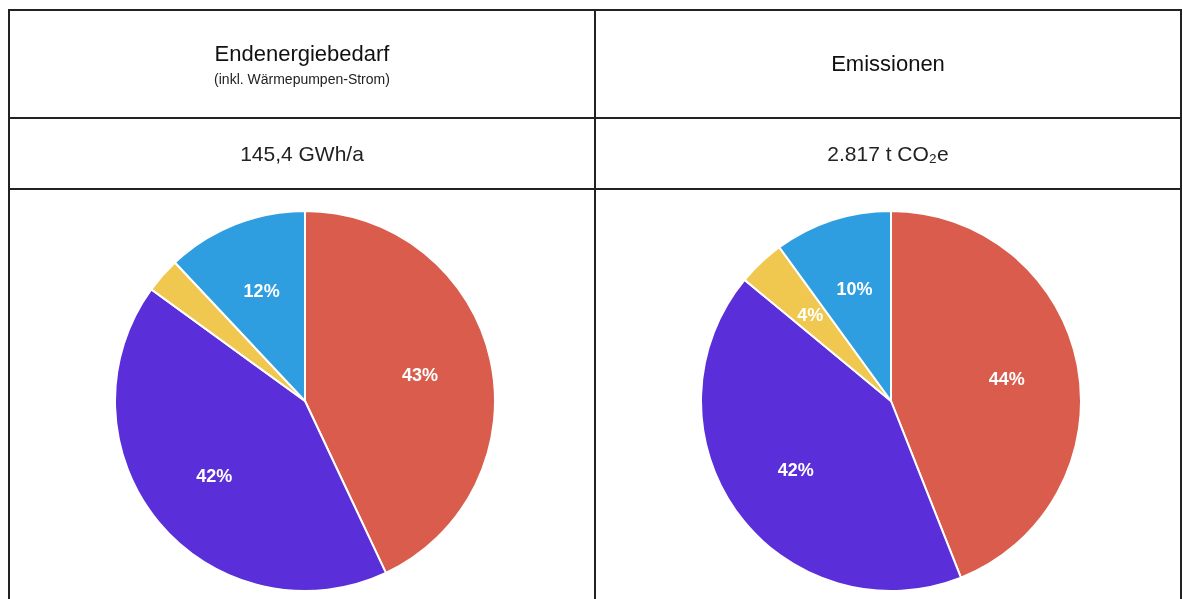 The width and height of the screenshot is (1183, 599). I want to click on chart-title: Emissionen, so click(888, 64).